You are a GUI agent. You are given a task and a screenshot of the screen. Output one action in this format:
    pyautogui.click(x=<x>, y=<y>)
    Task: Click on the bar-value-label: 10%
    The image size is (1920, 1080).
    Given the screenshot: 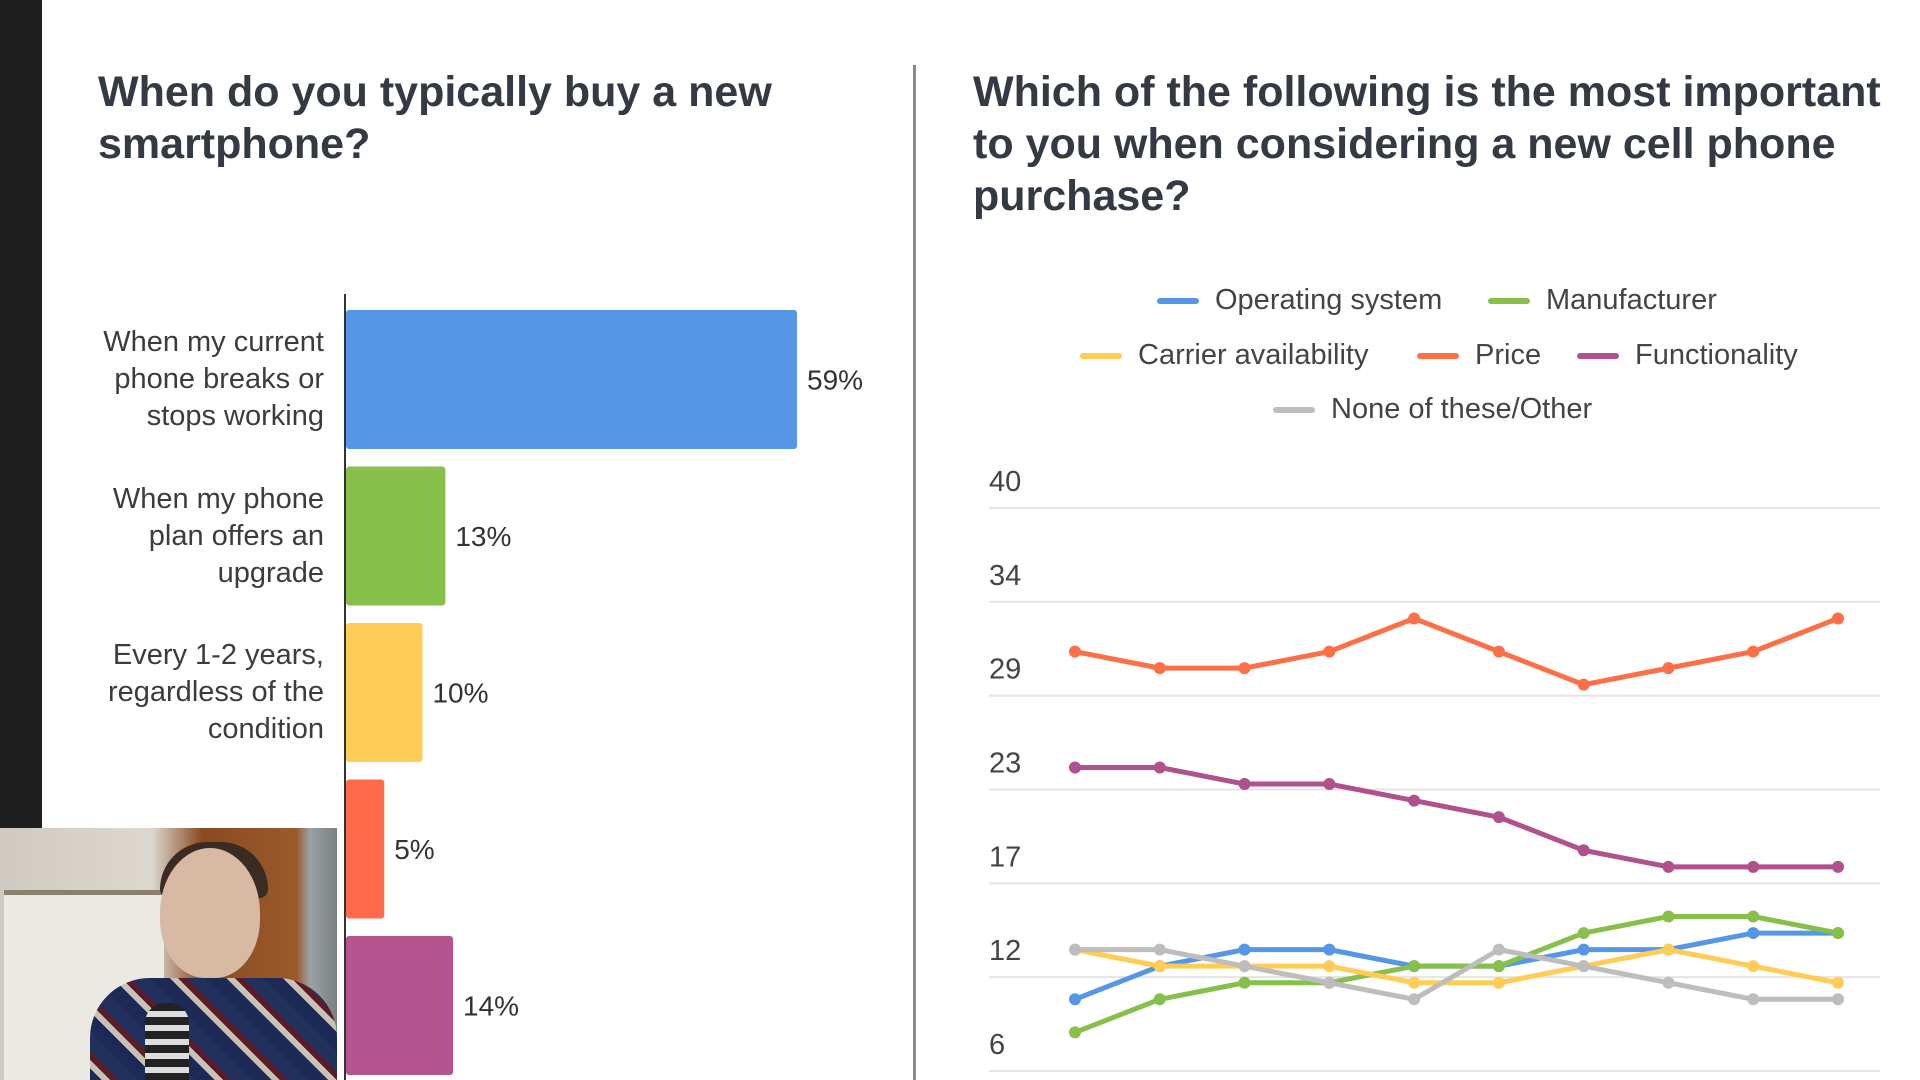 What is the action you would take?
    pyautogui.click(x=460, y=693)
    